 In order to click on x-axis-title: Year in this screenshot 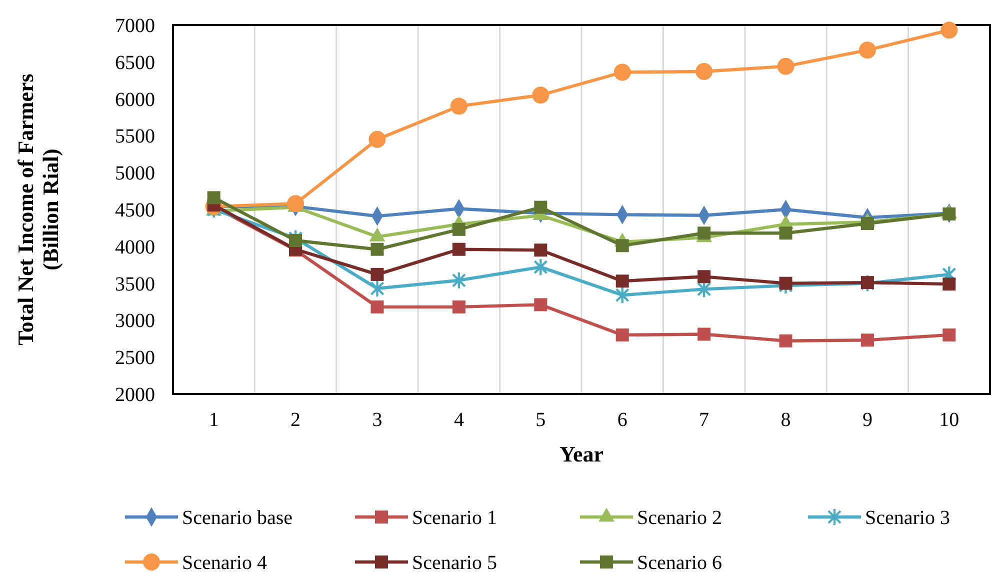, I will do `click(582, 454)`.